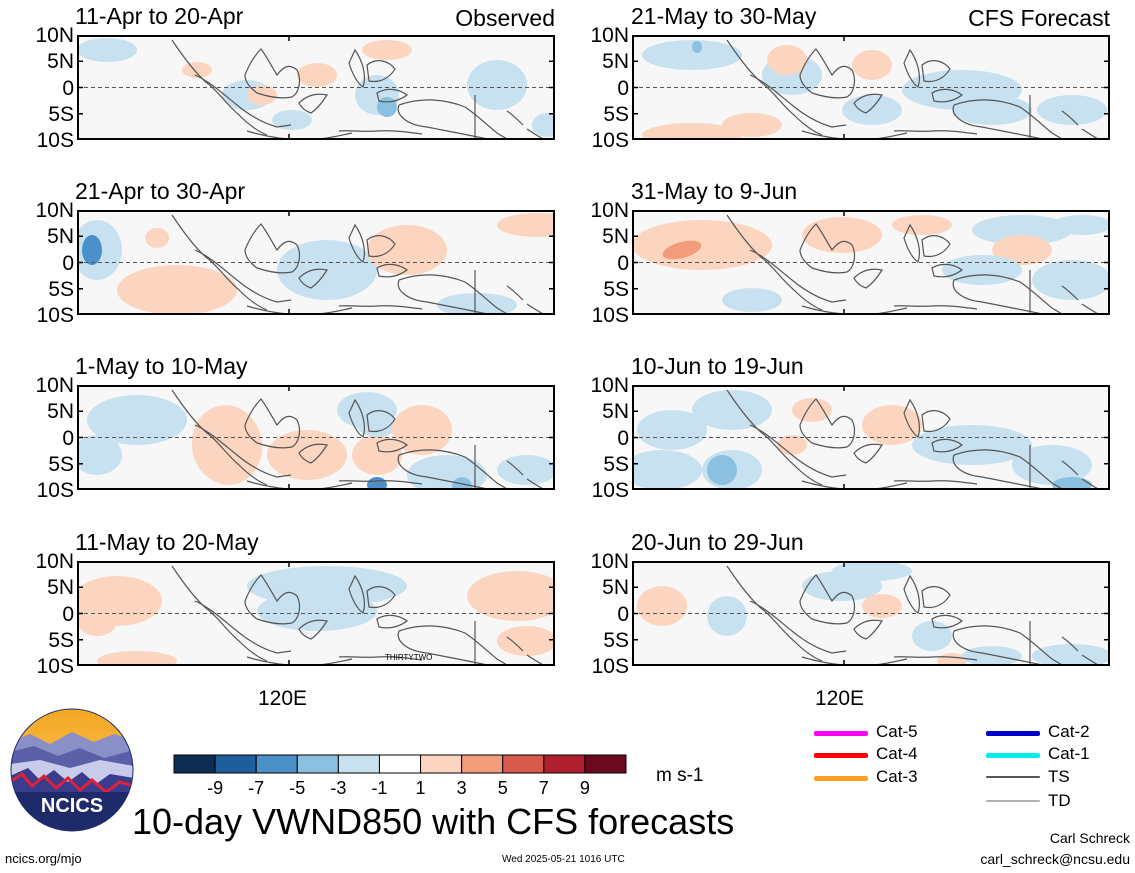 This screenshot has width=1135, height=873. What do you see at coordinates (717, 366) in the screenshot?
I see `panel-title: 10-Jun to 19-Jun` at bounding box center [717, 366].